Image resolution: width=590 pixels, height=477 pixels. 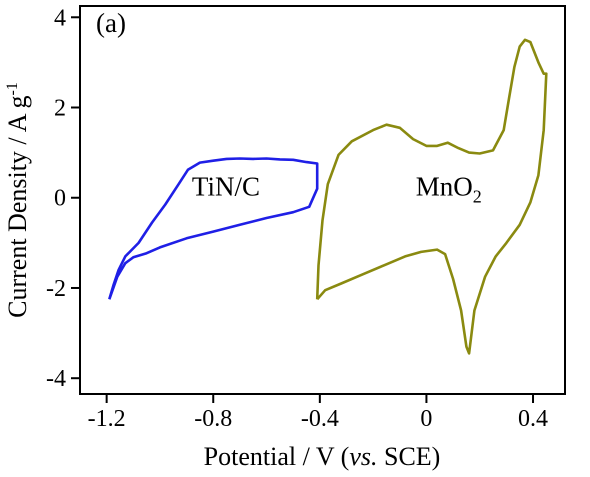 I want to click on series-label-mno2: MnO2, so click(x=449, y=188).